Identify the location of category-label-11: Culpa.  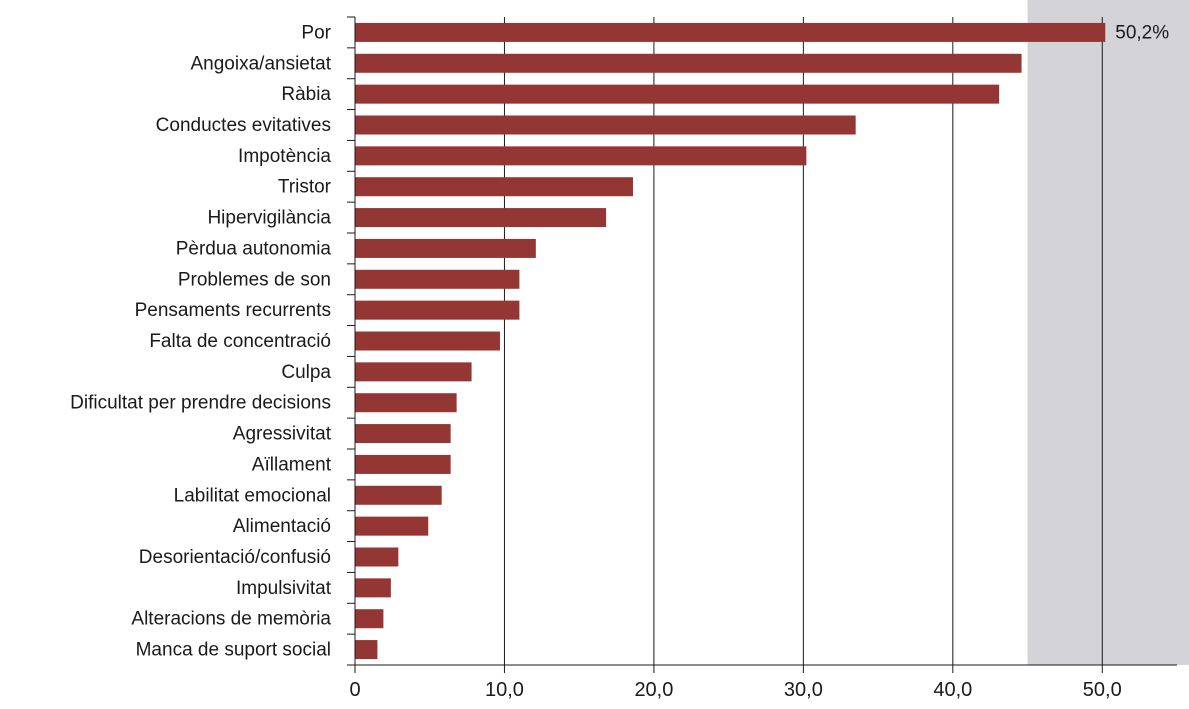
(306, 372).